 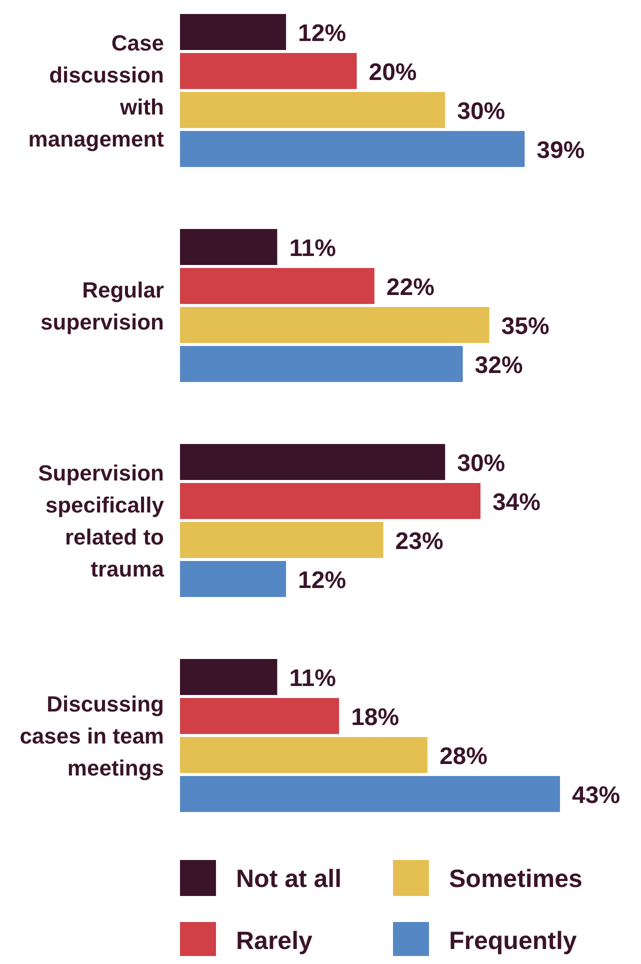 What do you see at coordinates (102, 306) in the screenshot?
I see `y-tick-label: Regular supervision` at bounding box center [102, 306].